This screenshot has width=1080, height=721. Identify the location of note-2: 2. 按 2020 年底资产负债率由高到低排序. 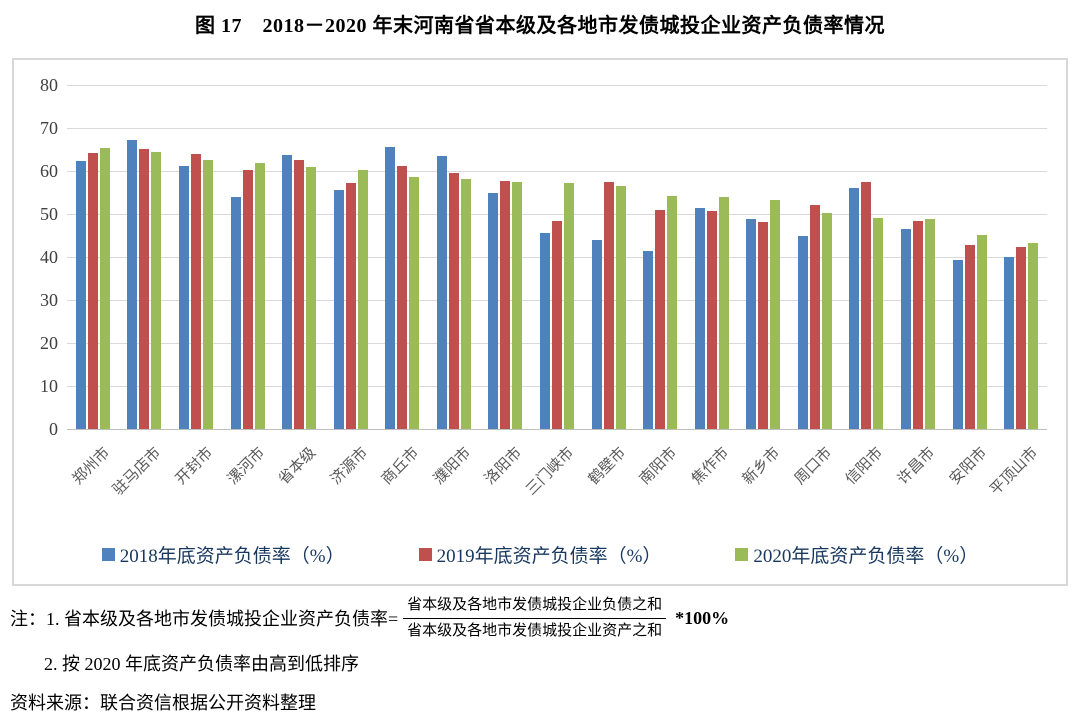
(201, 664).